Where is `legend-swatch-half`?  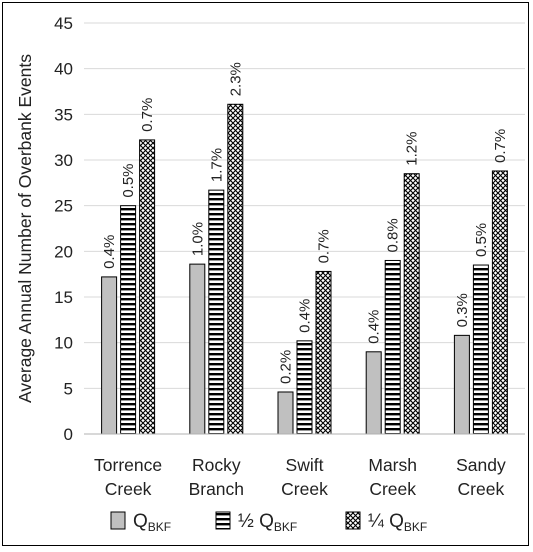
legend-swatch-half is located at coordinates (223, 520).